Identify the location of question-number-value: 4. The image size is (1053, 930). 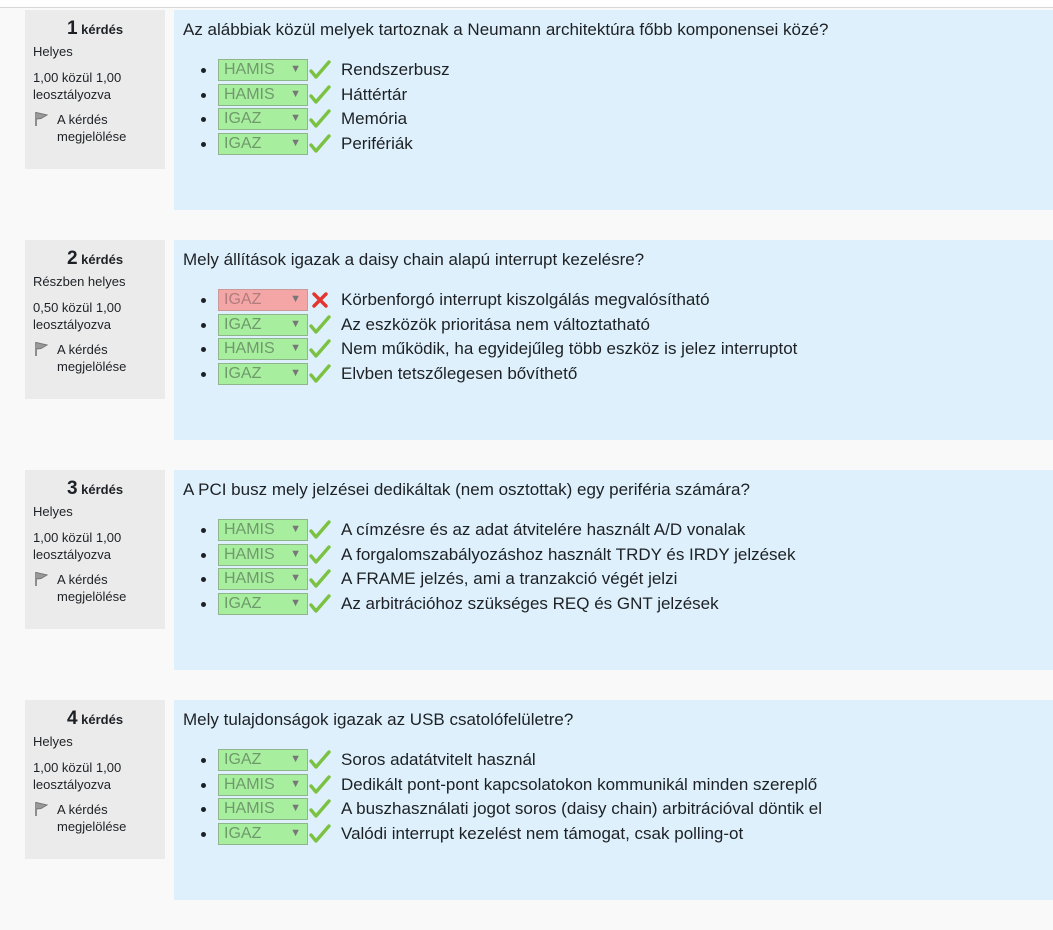
(72, 718).